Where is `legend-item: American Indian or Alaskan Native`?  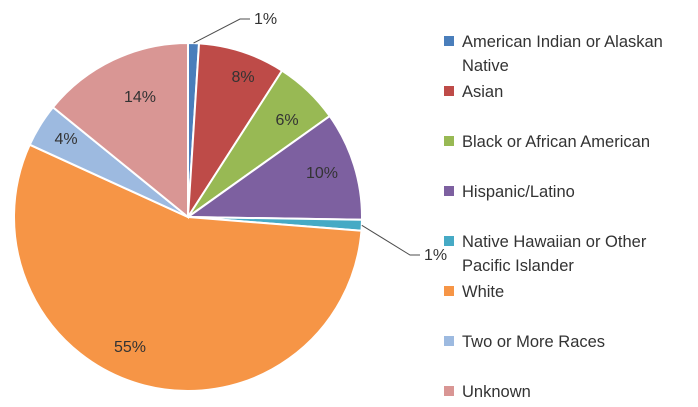
legend-item: American Indian or Alaskan Native is located at coordinates (569, 54).